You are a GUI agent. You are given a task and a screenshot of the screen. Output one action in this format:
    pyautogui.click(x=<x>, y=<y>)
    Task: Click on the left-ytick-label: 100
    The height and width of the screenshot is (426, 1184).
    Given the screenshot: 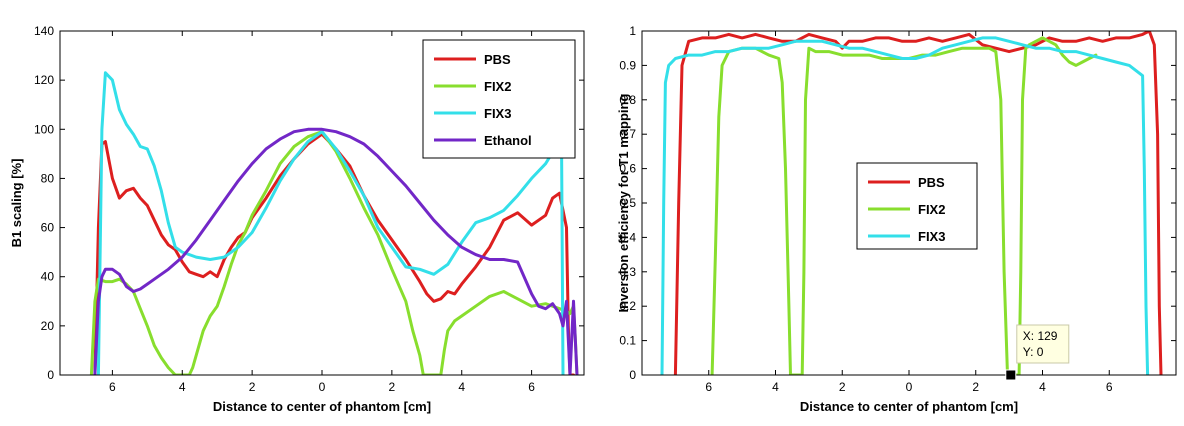 What is the action you would take?
    pyautogui.click(x=44, y=129)
    